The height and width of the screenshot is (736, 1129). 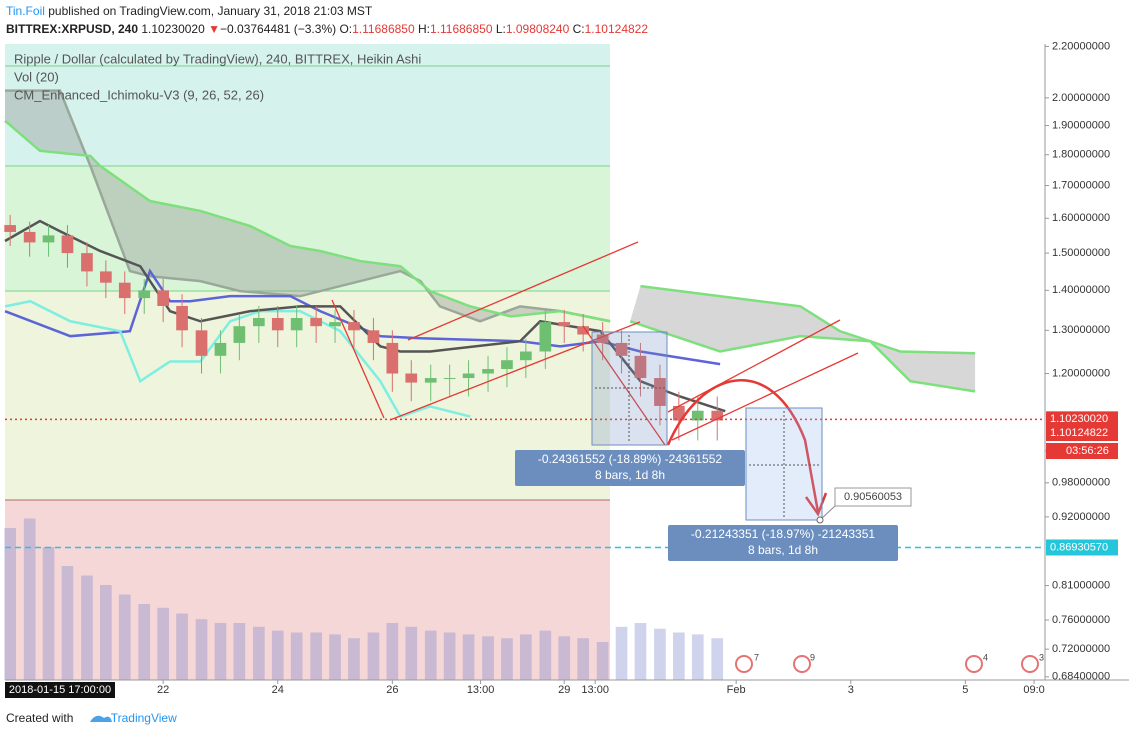 I want to click on y-tick-label: 1.60000000, so click(x=1081, y=218).